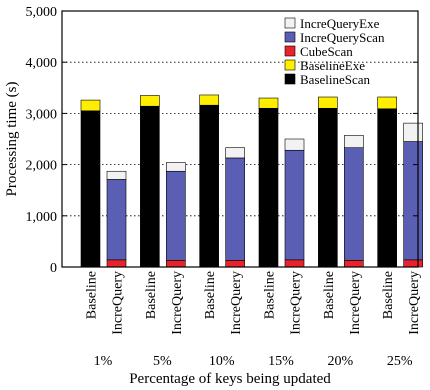  Describe the element at coordinates (53, 268) in the screenshot. I see `y-tick-label: 0` at that location.